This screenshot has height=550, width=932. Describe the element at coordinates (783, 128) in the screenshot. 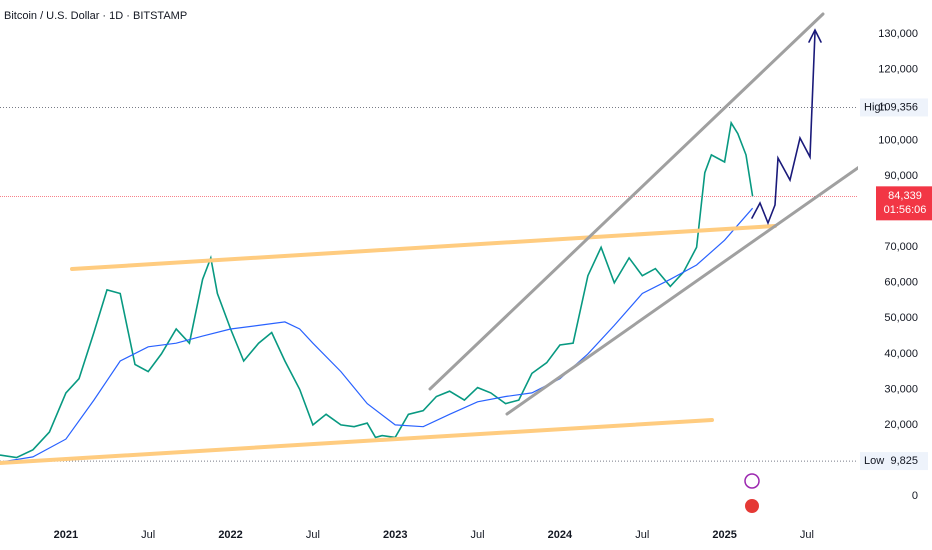

I see `projection-path` at that location.